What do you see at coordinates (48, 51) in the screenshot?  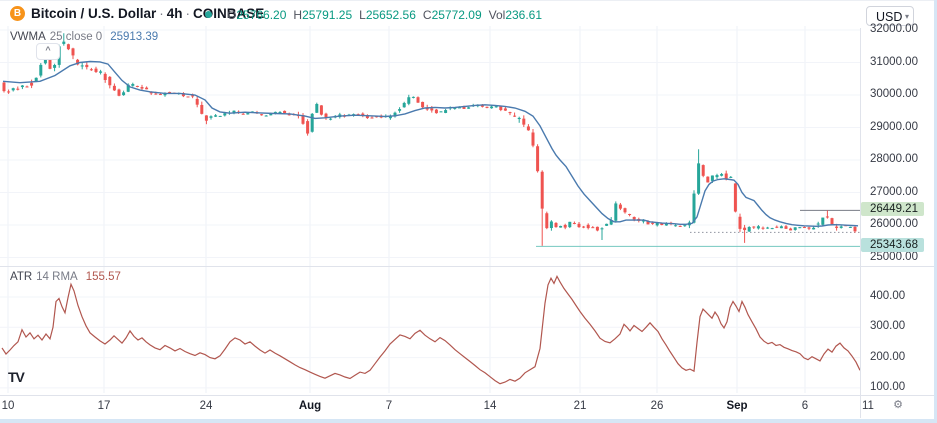 I see `collapse-pane-button: ^` at bounding box center [48, 51].